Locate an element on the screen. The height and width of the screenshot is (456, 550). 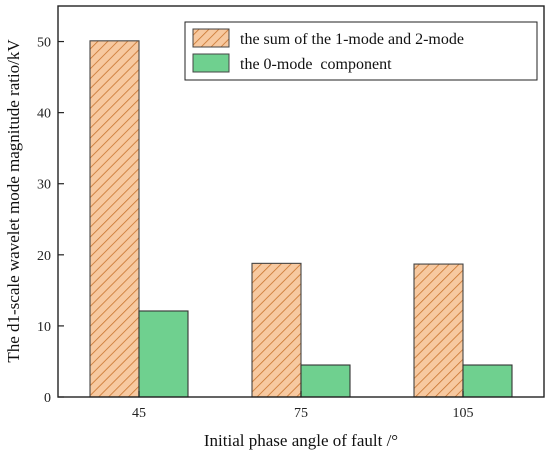
x-axis-title: Initial phase angle of fault /° is located at coordinates (301, 440).